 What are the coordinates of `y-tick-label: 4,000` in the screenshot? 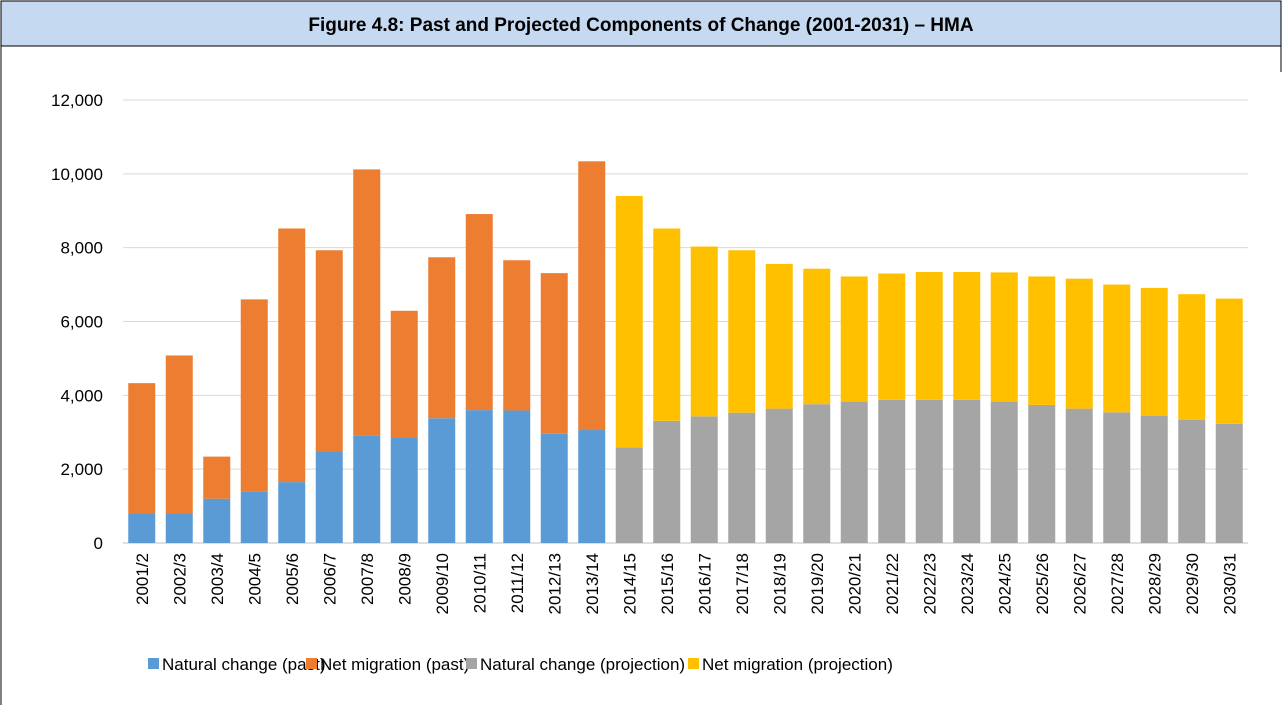 It's located at (81, 395).